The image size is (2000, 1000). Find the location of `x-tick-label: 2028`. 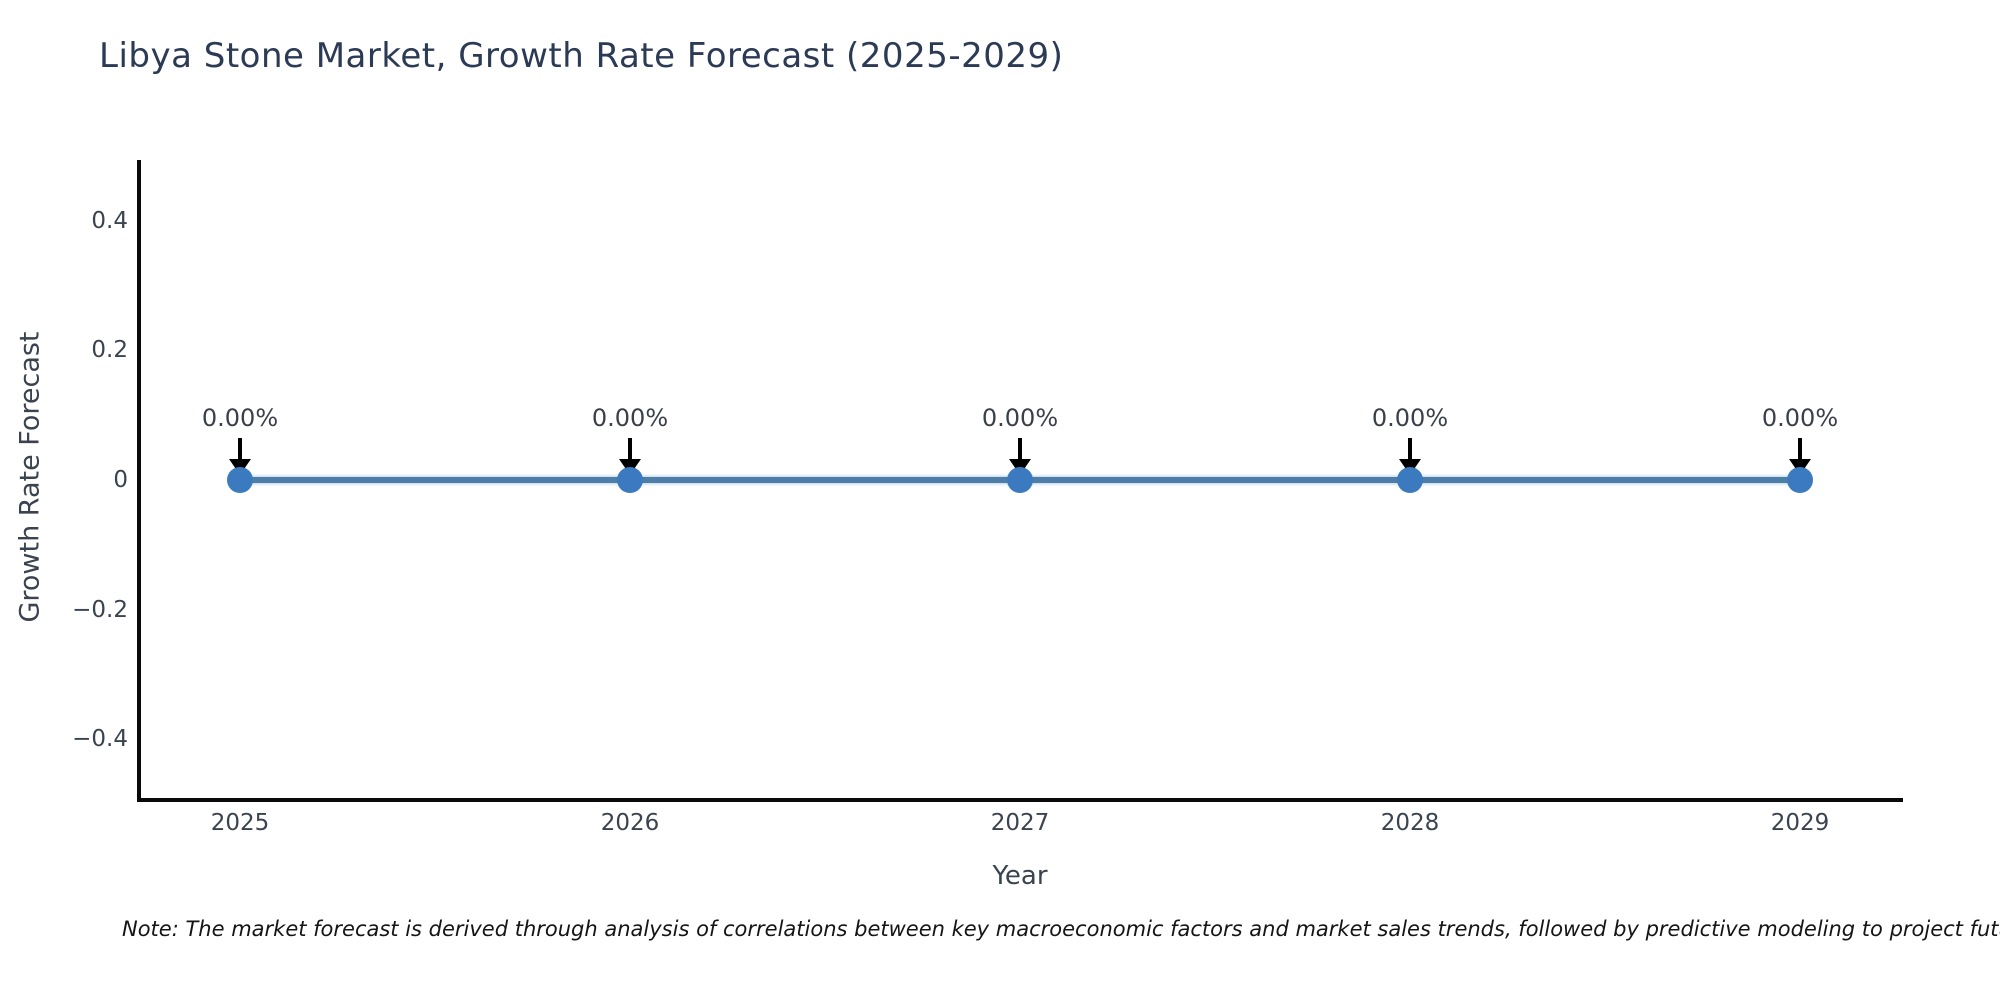

x-tick-label: 2028 is located at coordinates (1410, 823).